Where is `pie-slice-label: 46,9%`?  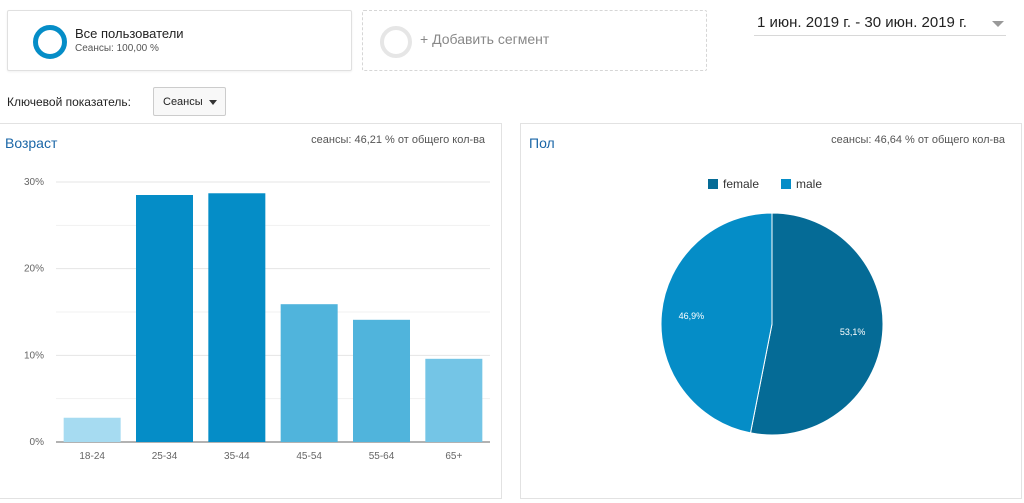 pie-slice-label: 46,9% is located at coordinates (692, 316).